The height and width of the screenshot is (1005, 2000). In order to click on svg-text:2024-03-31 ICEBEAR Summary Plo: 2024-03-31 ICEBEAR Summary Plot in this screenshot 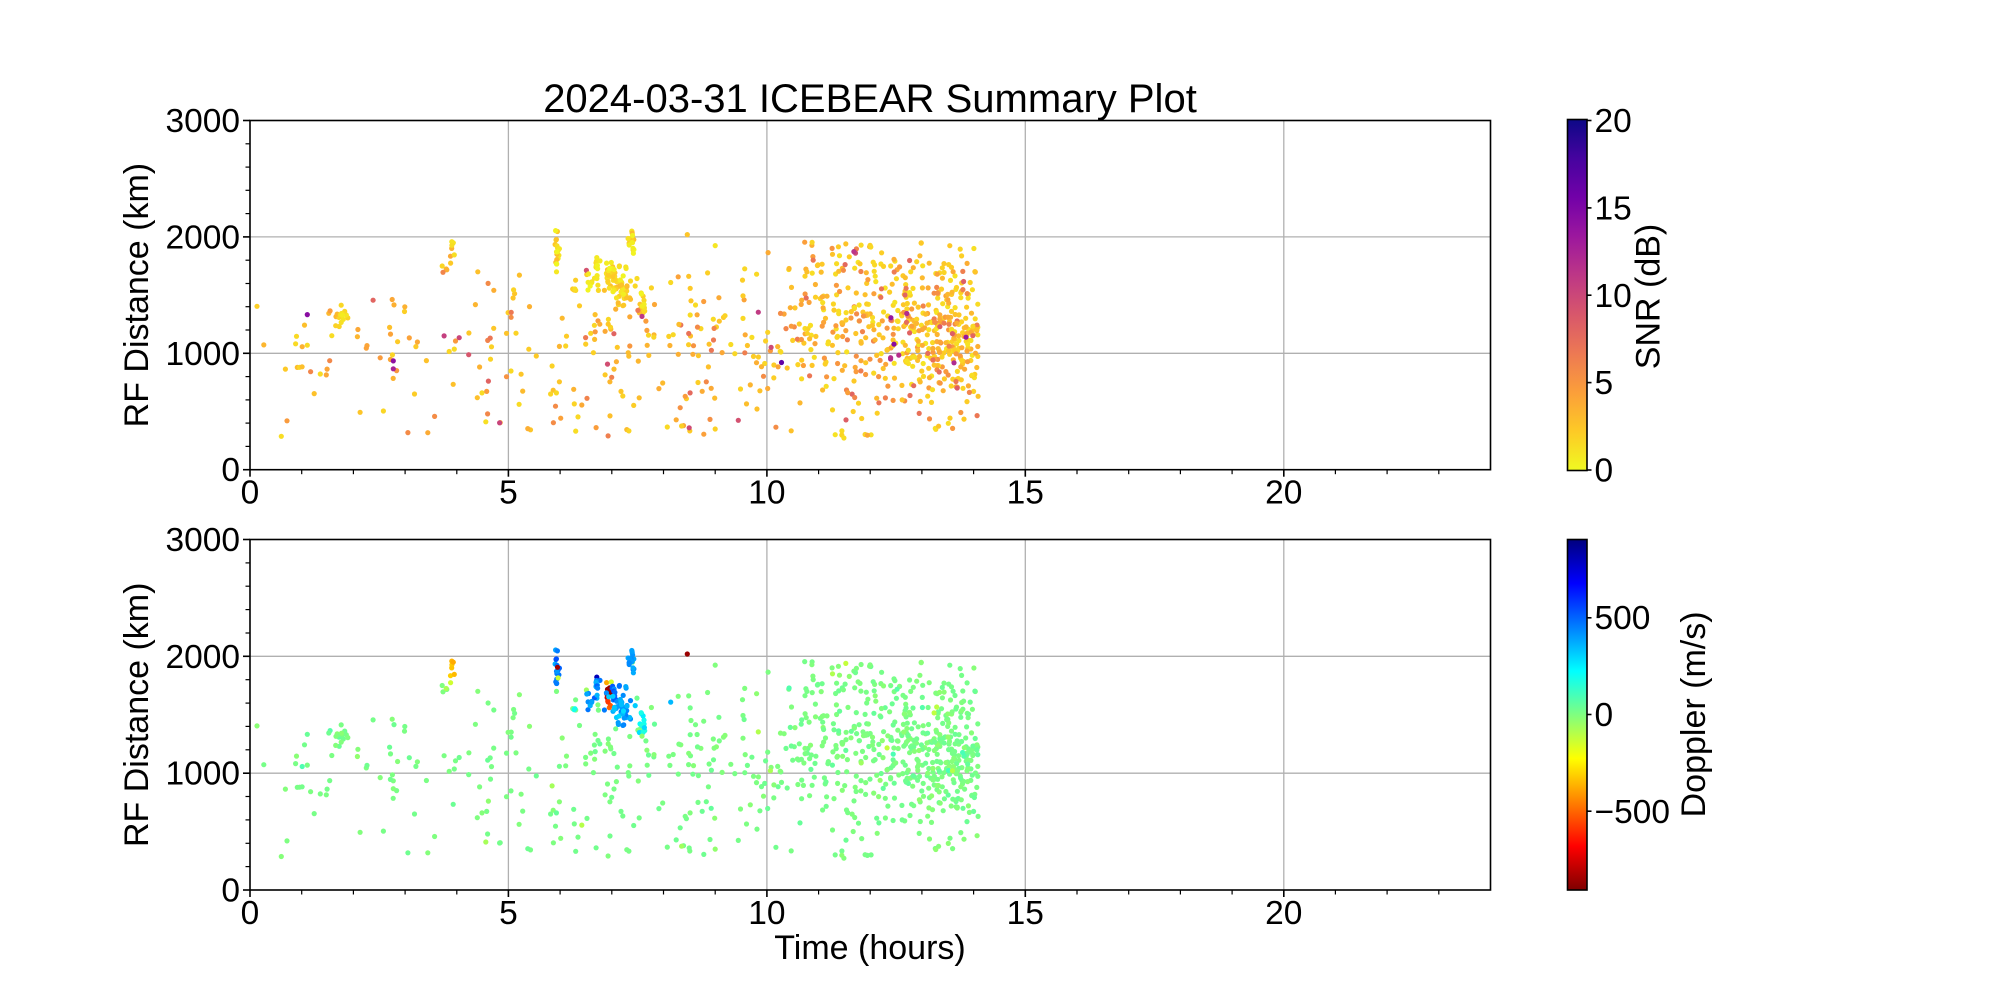, I will do `click(870, 99)`.